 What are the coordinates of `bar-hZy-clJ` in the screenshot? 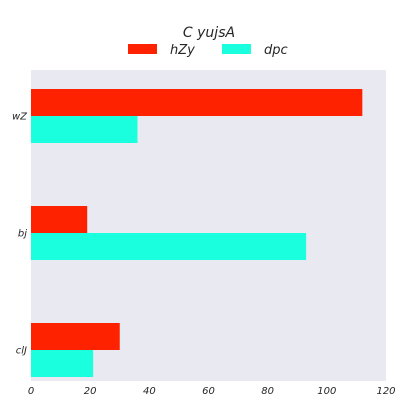 It's located at (75, 336).